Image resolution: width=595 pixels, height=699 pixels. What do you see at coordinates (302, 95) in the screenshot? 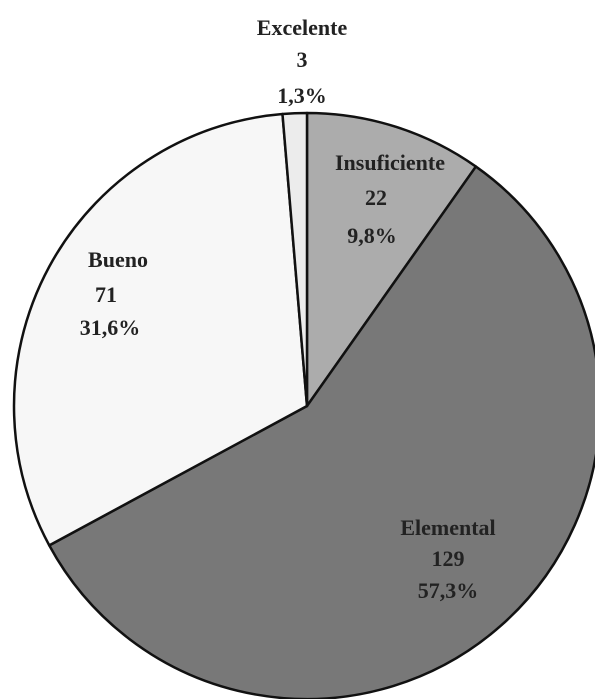
I see `slice-percentage-label: 1,3%` at bounding box center [302, 95].